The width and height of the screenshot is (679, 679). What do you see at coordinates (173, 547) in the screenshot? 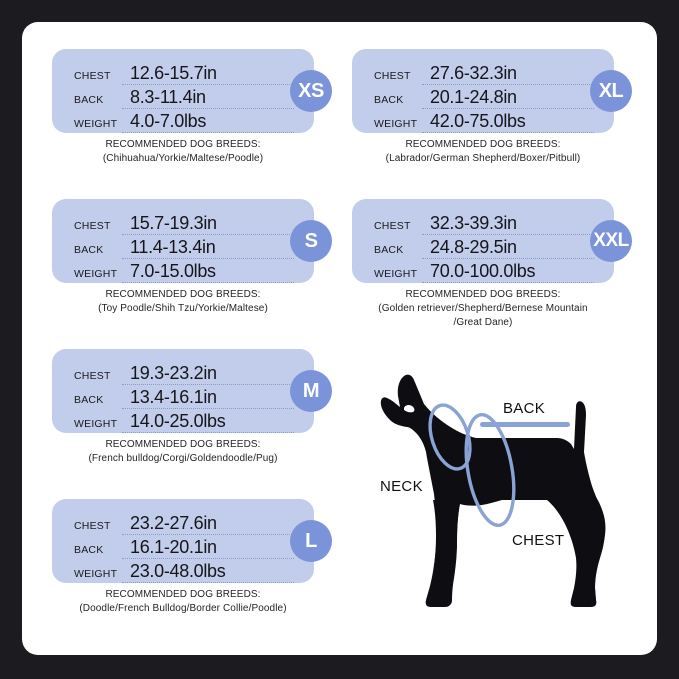
I see `value-back: 16.1-20.1in` at bounding box center [173, 547].